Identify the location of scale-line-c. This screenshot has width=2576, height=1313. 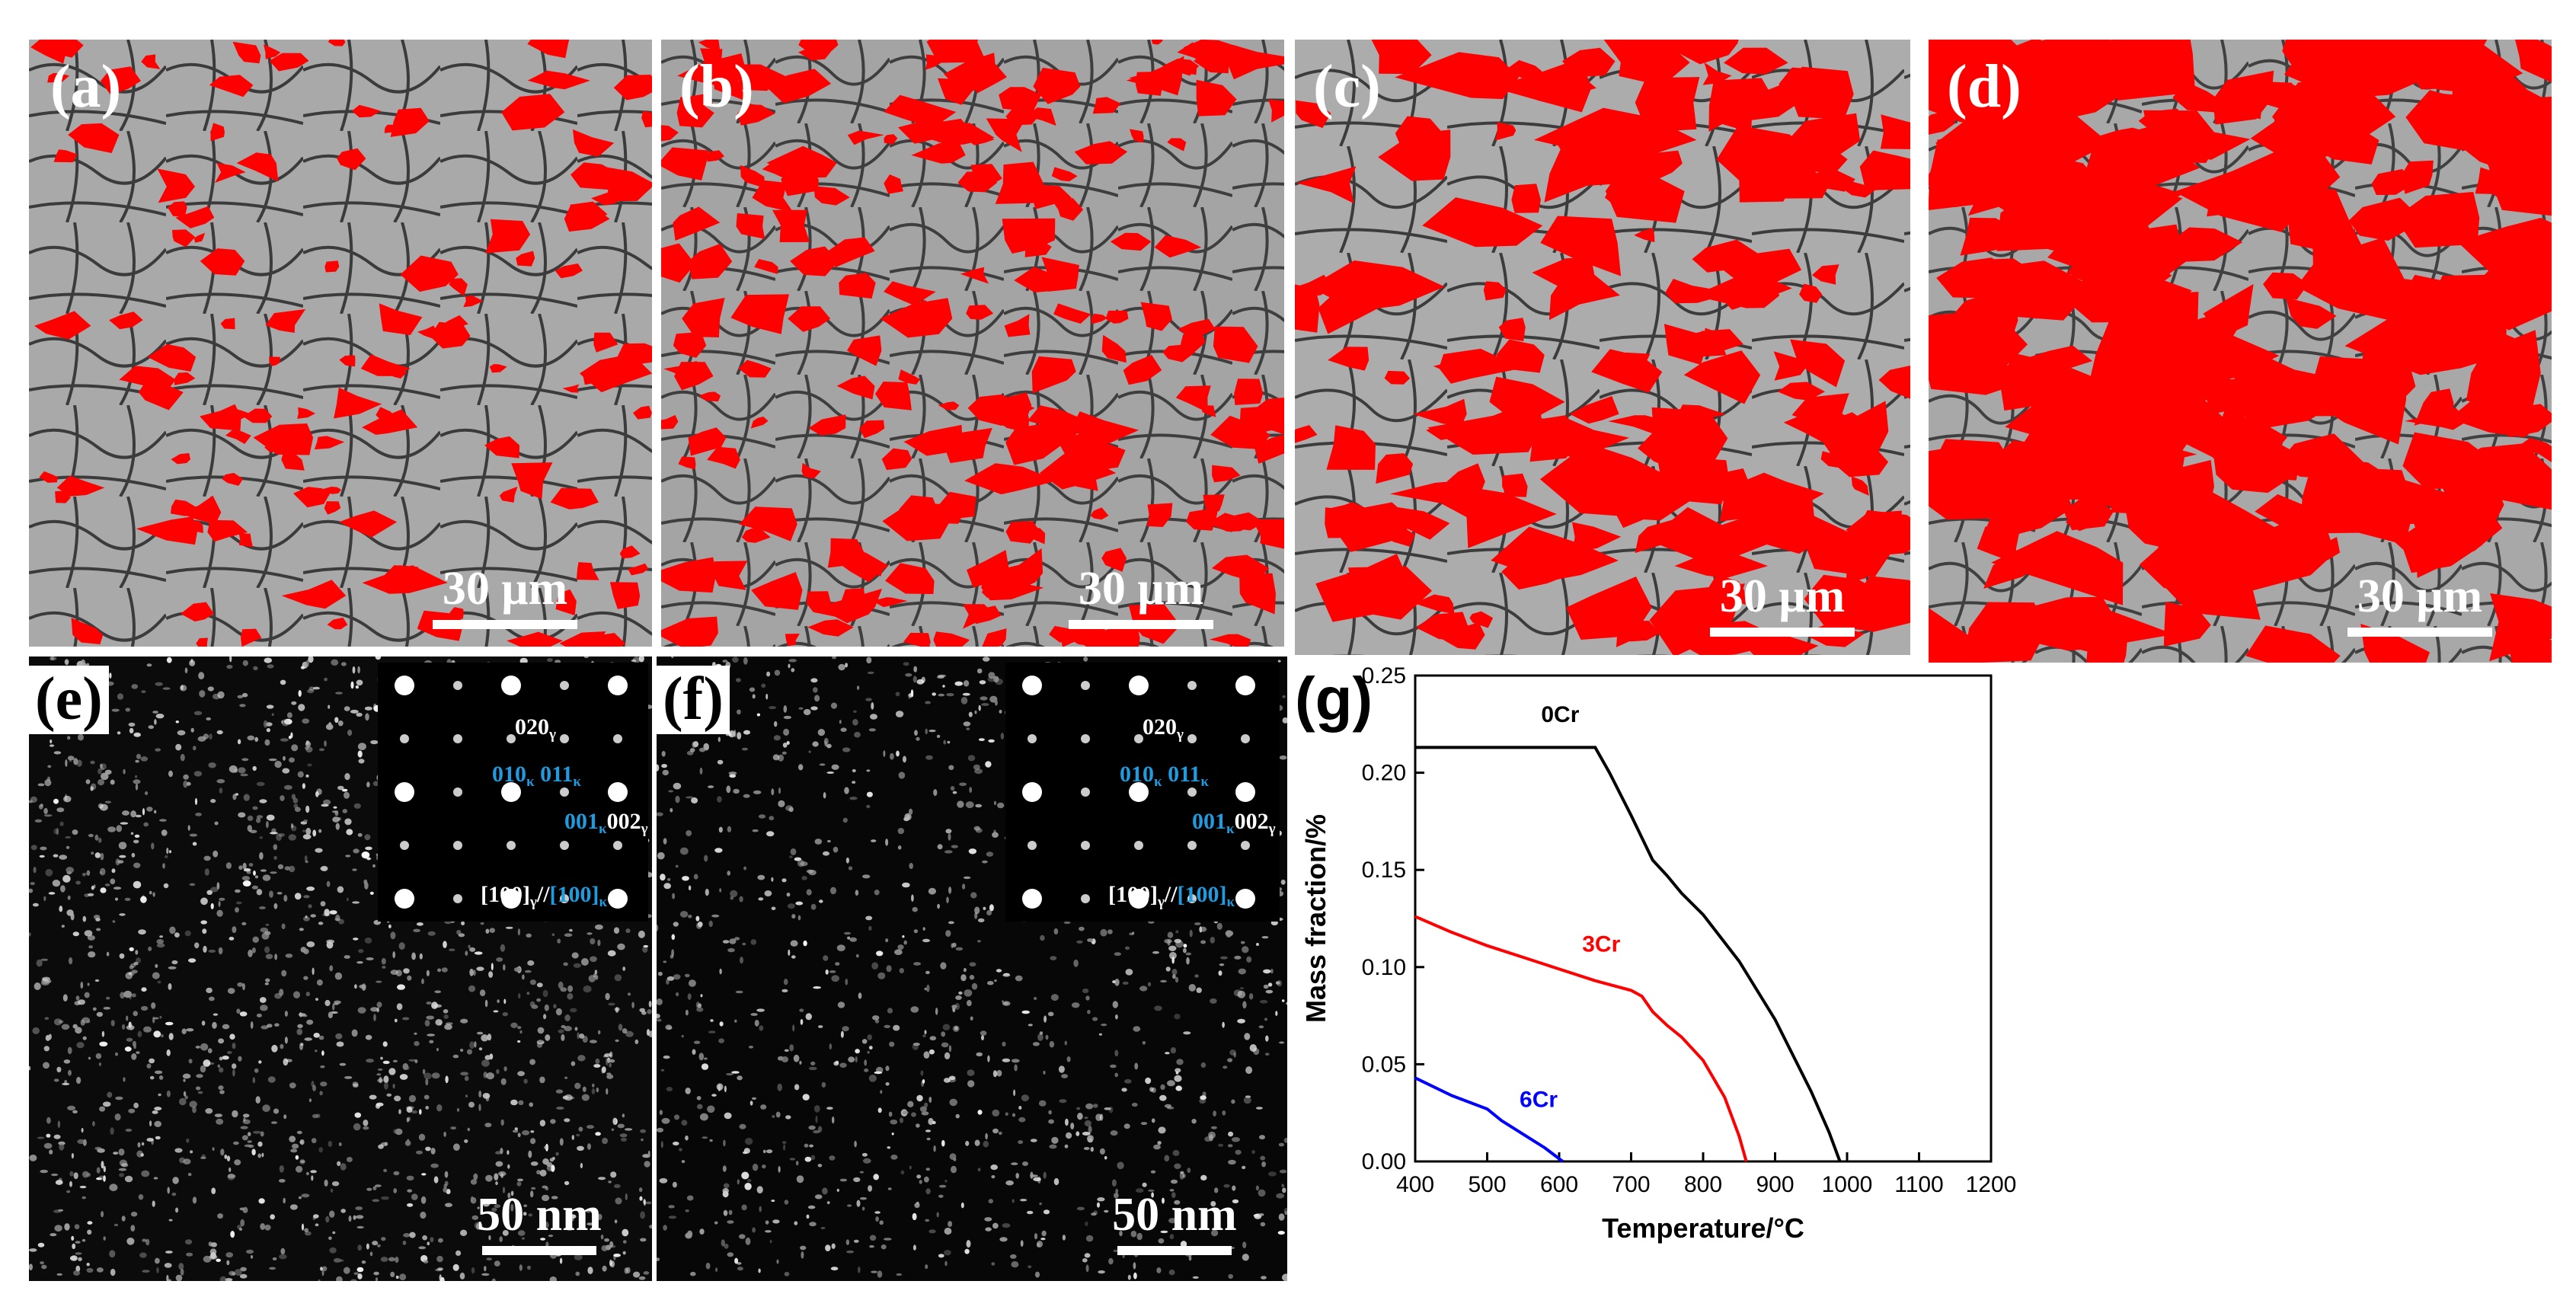
(1783, 632).